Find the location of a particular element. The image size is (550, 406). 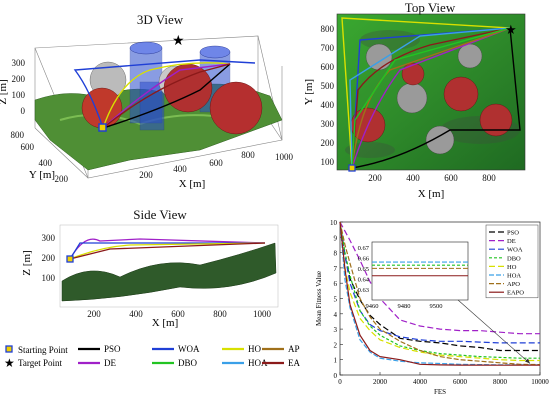

convergence-xlabel: FES is located at coordinates (440, 392).